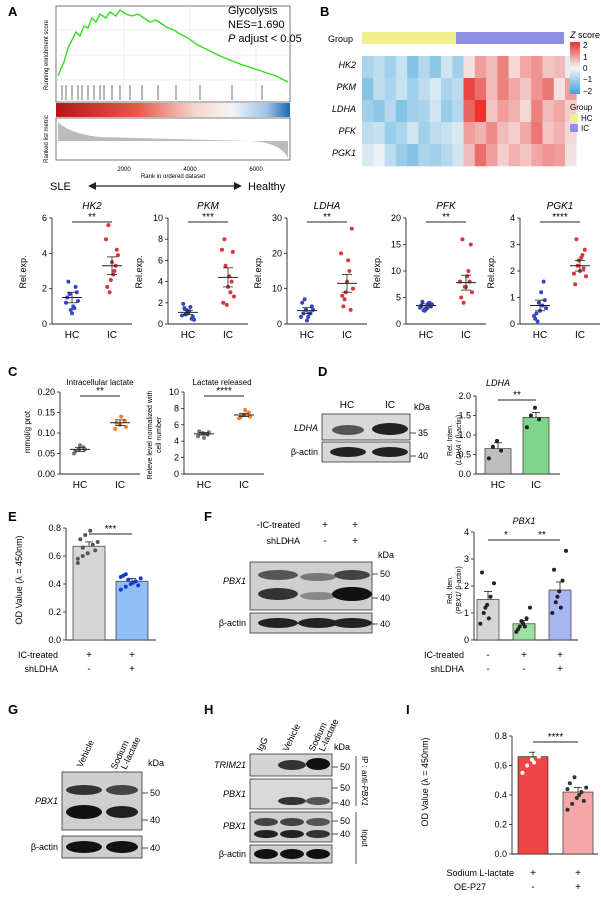  I want to click on d-lane-ic: IC, so click(390, 405).